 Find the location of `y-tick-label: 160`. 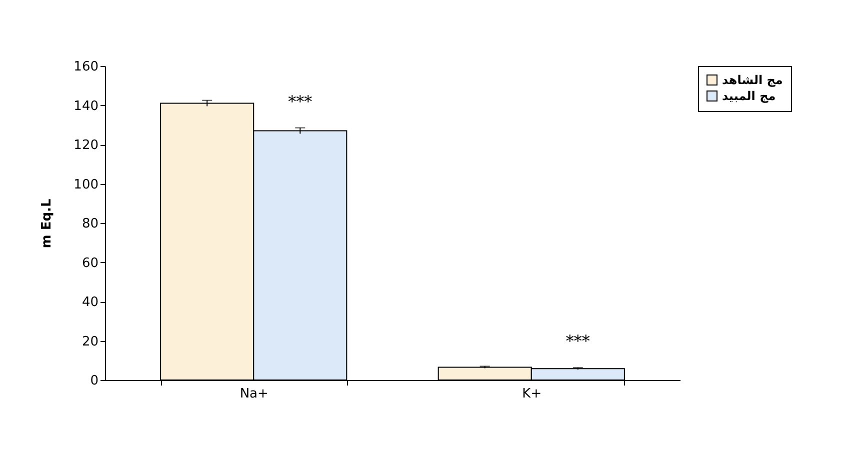

y-tick-label: 160 is located at coordinates (86, 67).